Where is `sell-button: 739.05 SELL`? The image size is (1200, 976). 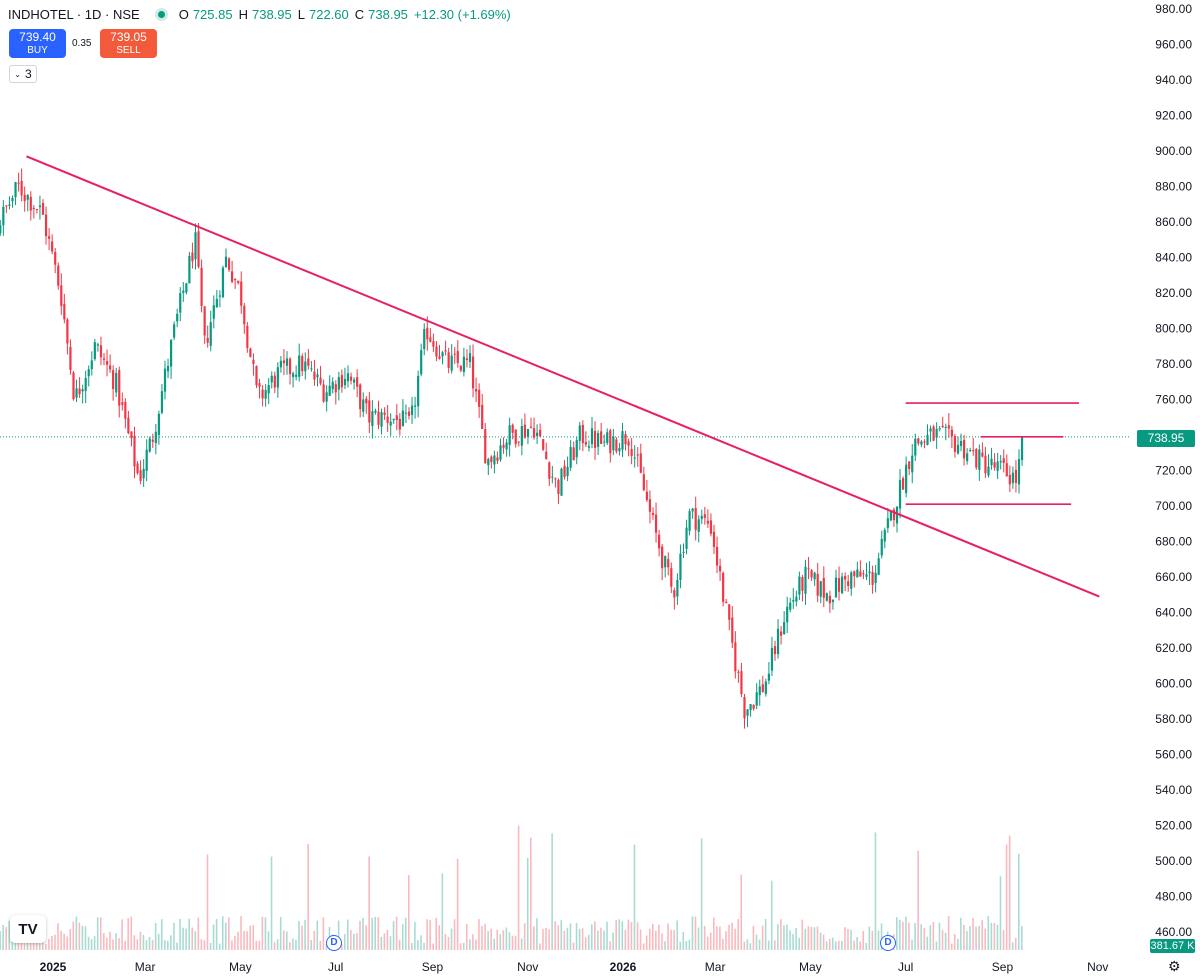
sell-button: 739.05 SELL is located at coordinates (128, 43).